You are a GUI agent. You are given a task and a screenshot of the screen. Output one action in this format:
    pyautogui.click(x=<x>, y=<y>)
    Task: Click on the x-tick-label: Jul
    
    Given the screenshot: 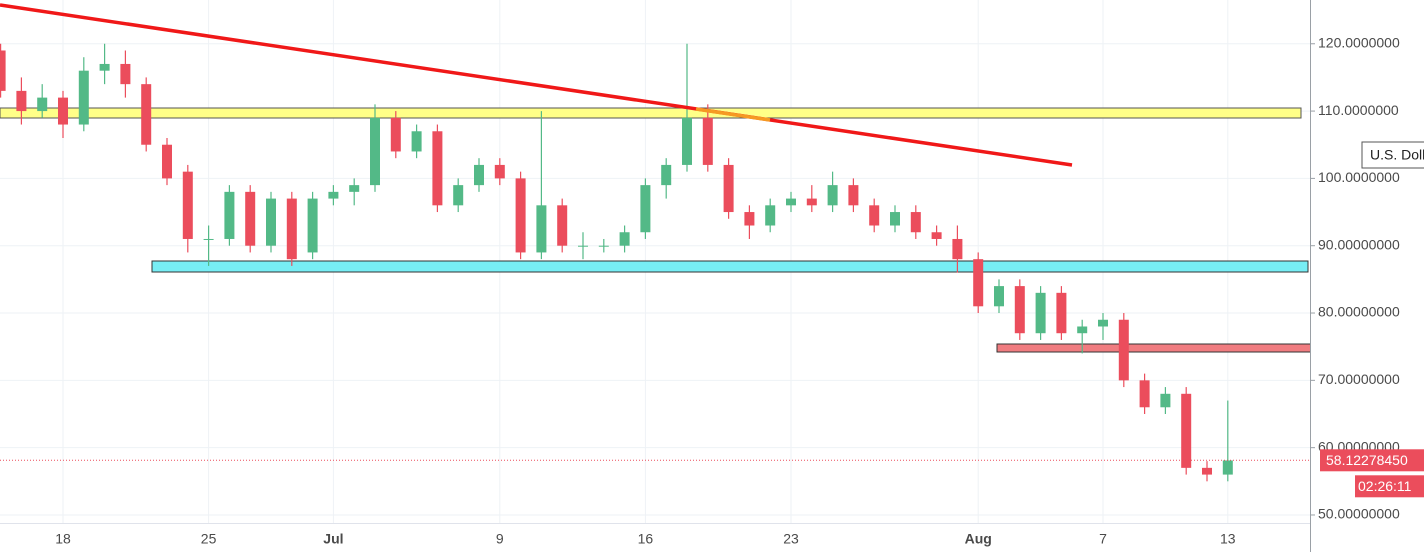 What is the action you would take?
    pyautogui.click(x=333, y=539)
    